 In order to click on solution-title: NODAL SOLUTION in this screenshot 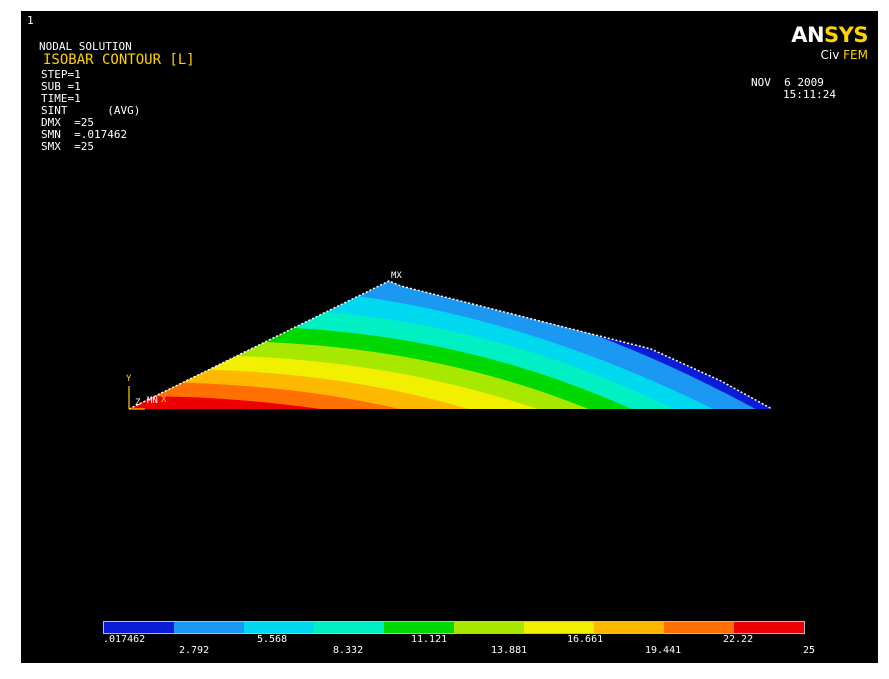, I will do `click(85, 46)`.